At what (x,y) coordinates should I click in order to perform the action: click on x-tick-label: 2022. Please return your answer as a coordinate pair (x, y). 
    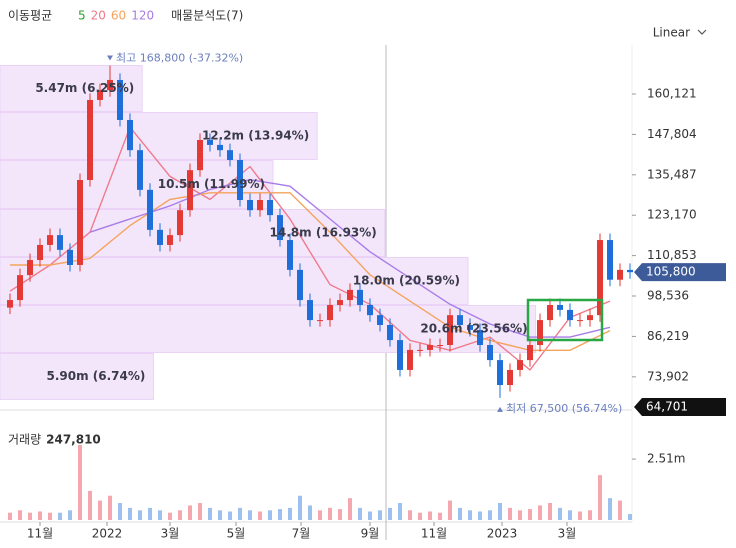
    Looking at the image, I should click on (107, 534).